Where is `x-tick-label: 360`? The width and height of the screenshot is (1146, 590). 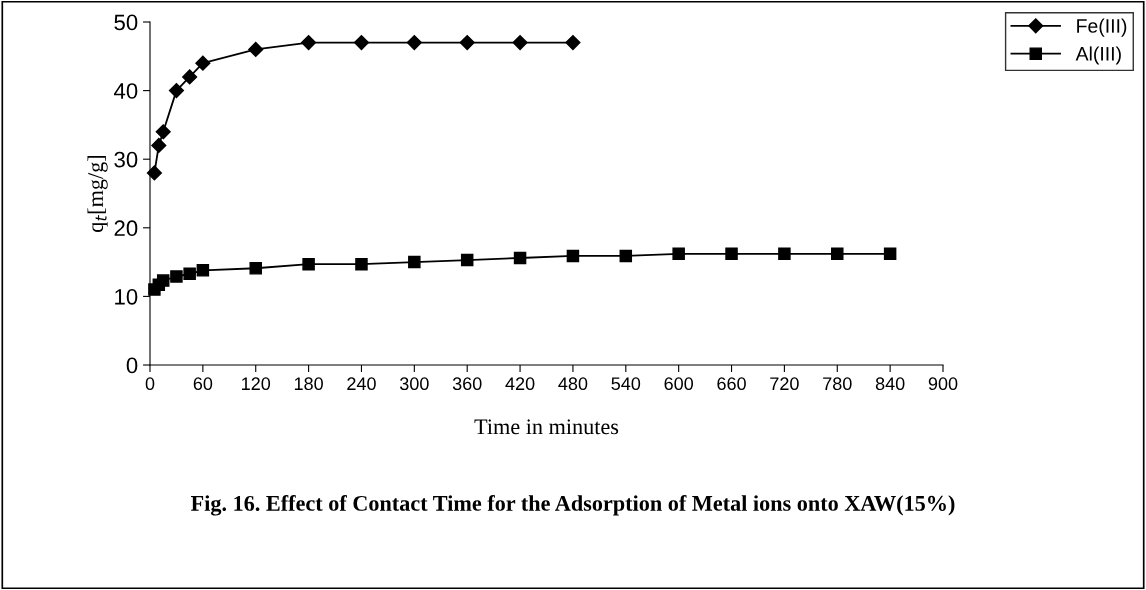 x-tick-label: 360 is located at coordinates (467, 384).